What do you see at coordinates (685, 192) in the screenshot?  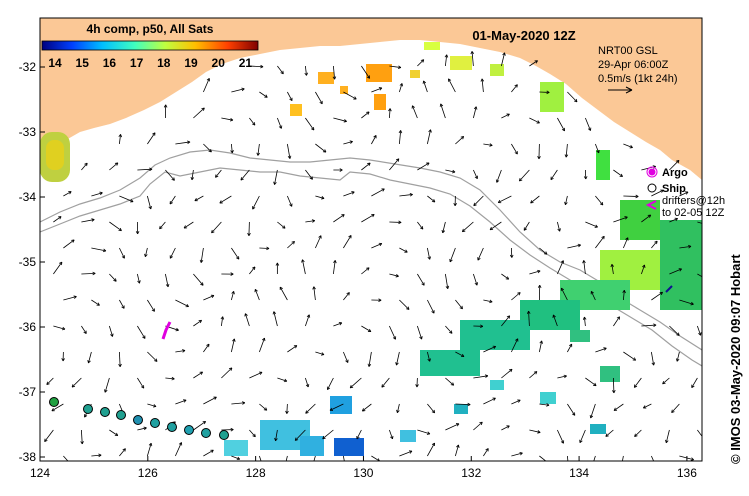 I see `legend: Argo Ship drifters@12h to 02-05 12Z` at bounding box center [685, 192].